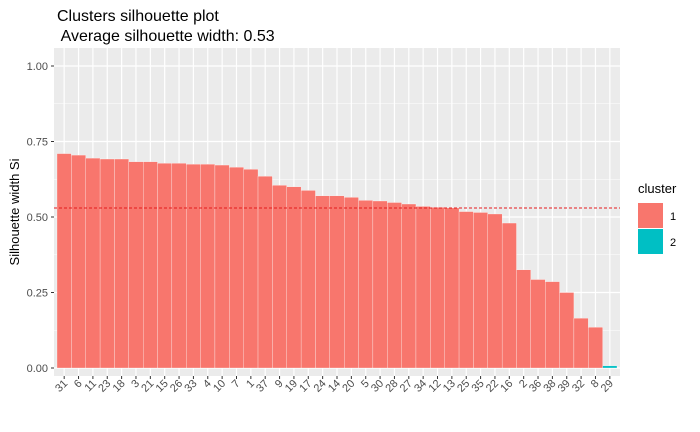 The image size is (700, 432). What do you see at coordinates (673, 243) in the screenshot?
I see `legend-label-cluster-2: 2` at bounding box center [673, 243].